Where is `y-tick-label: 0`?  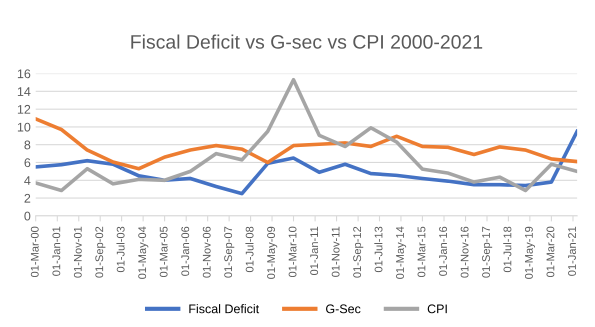 y-tick-label: 0 is located at coordinates (27, 216).